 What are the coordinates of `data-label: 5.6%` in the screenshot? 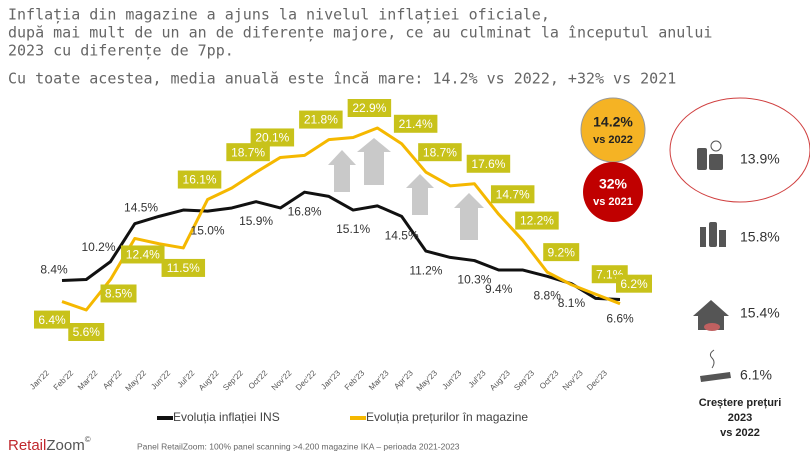 It's located at (87, 332).